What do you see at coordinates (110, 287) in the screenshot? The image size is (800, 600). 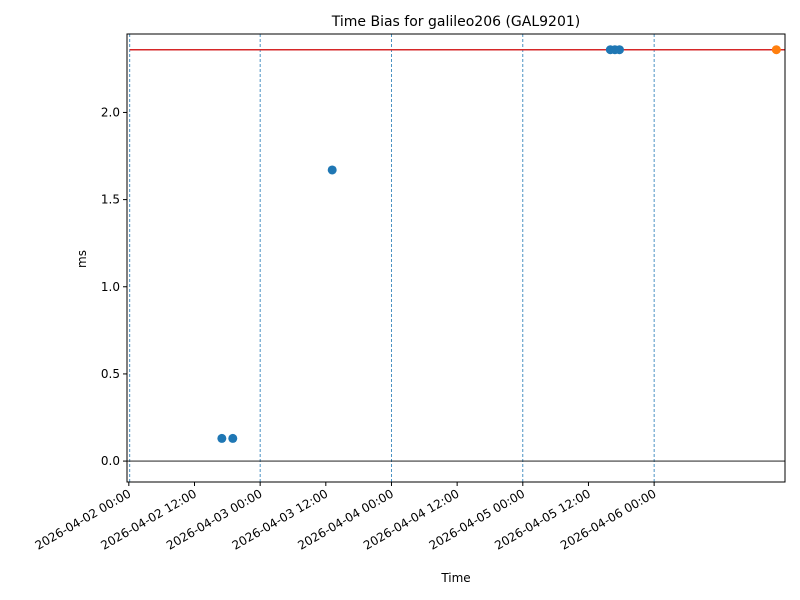 I see `y-tick-label: 1.0` at bounding box center [110, 287].